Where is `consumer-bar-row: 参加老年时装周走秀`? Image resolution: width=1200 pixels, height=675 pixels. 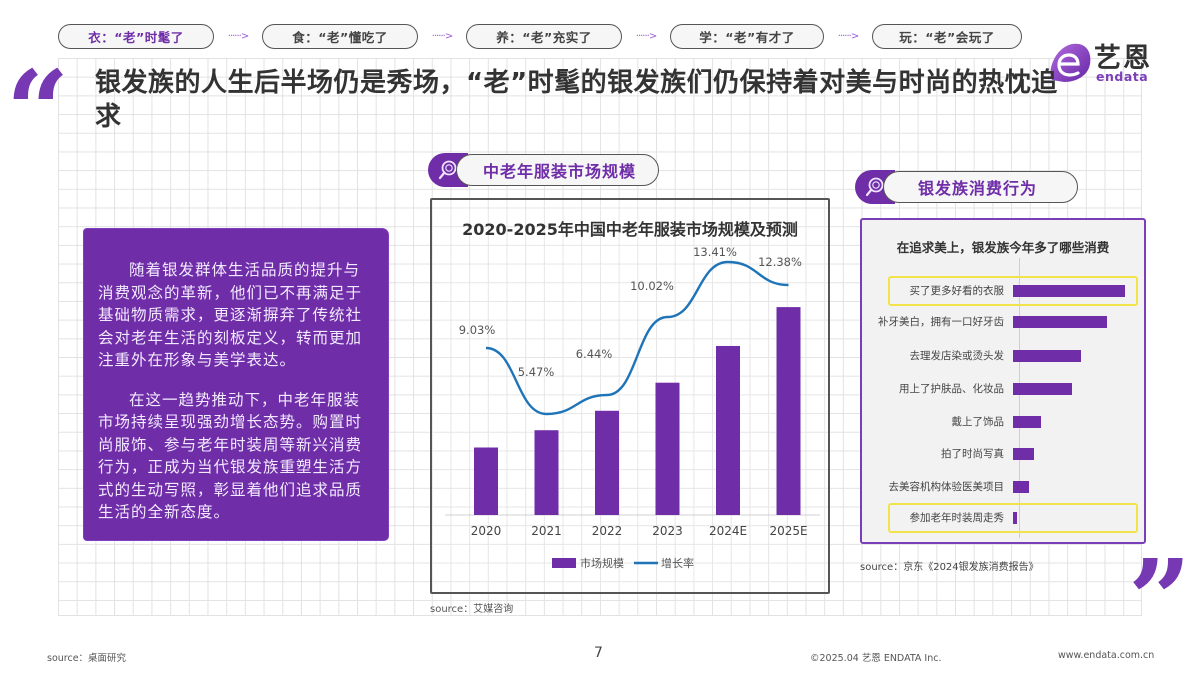
consumer-bar-row: 参加老年时装周走秀 is located at coordinates (1005, 518).